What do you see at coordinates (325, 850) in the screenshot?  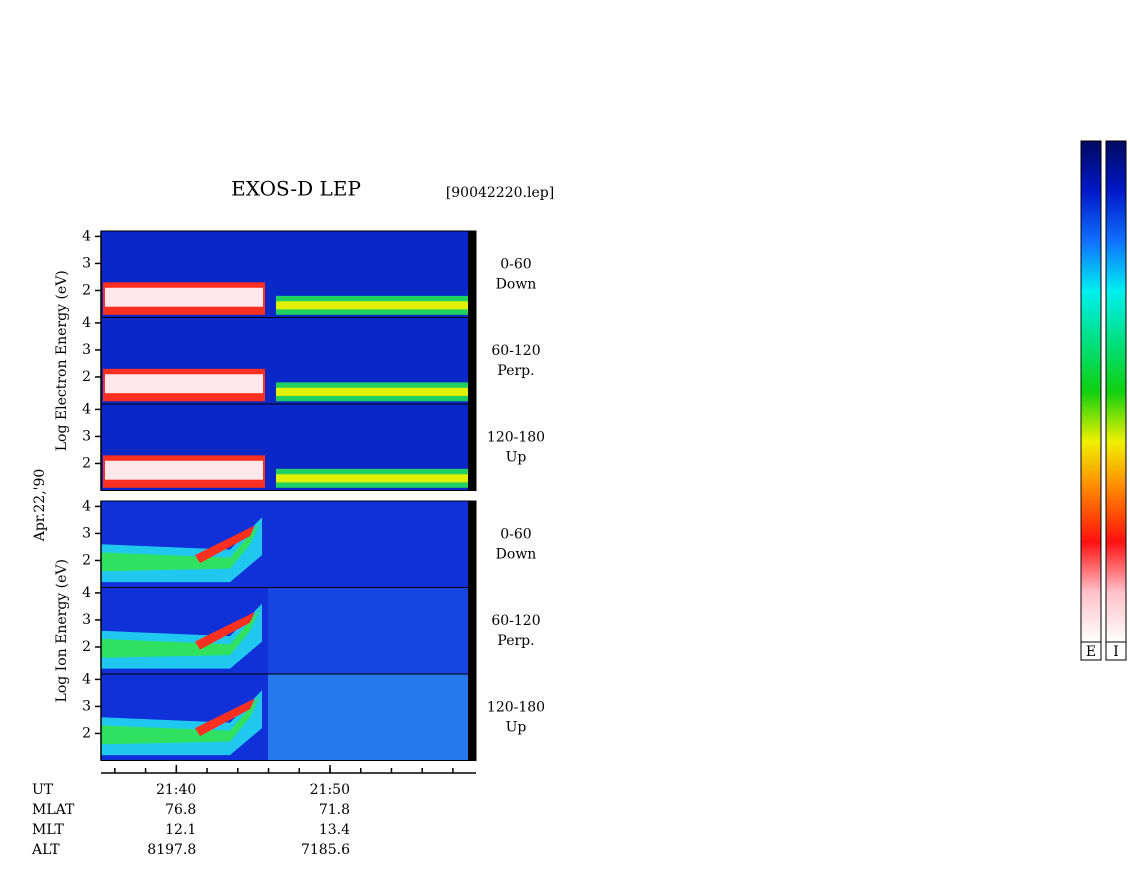 I see `orbit-value: 7185.6` at bounding box center [325, 850].